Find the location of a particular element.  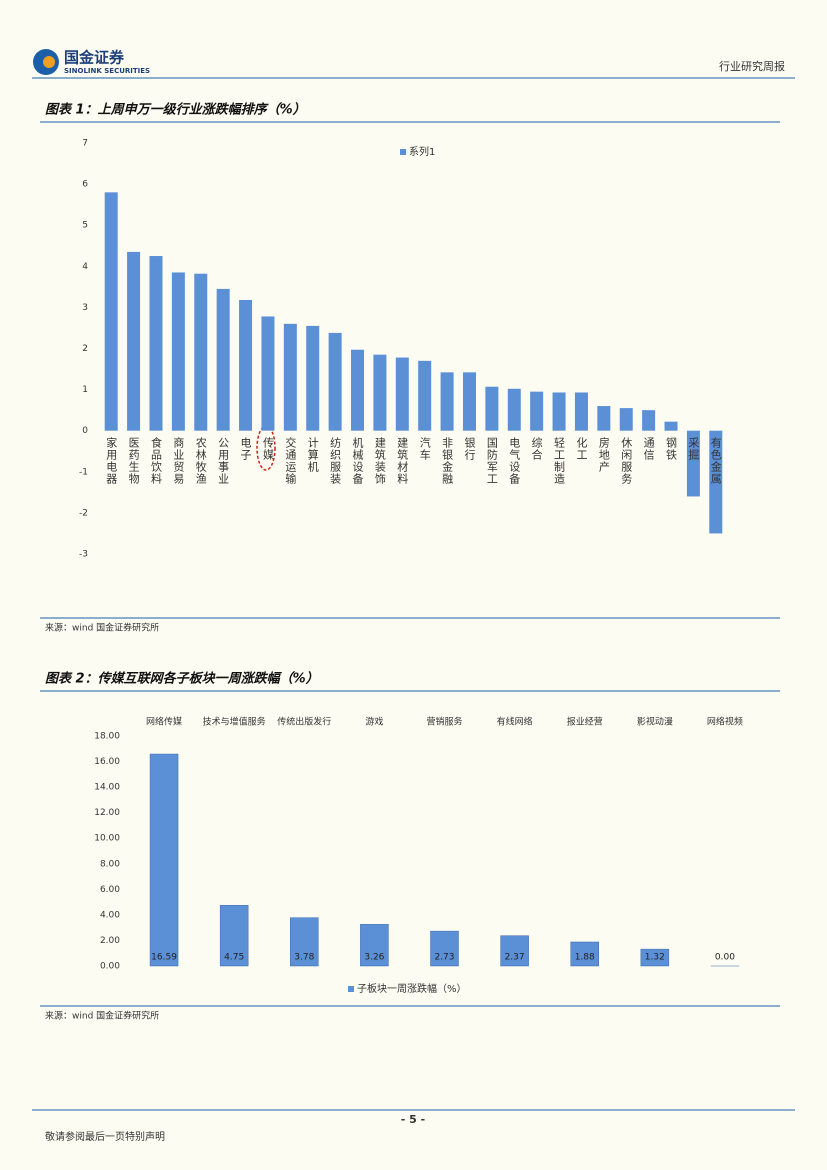

value-label: 0.00 is located at coordinates (725, 958).